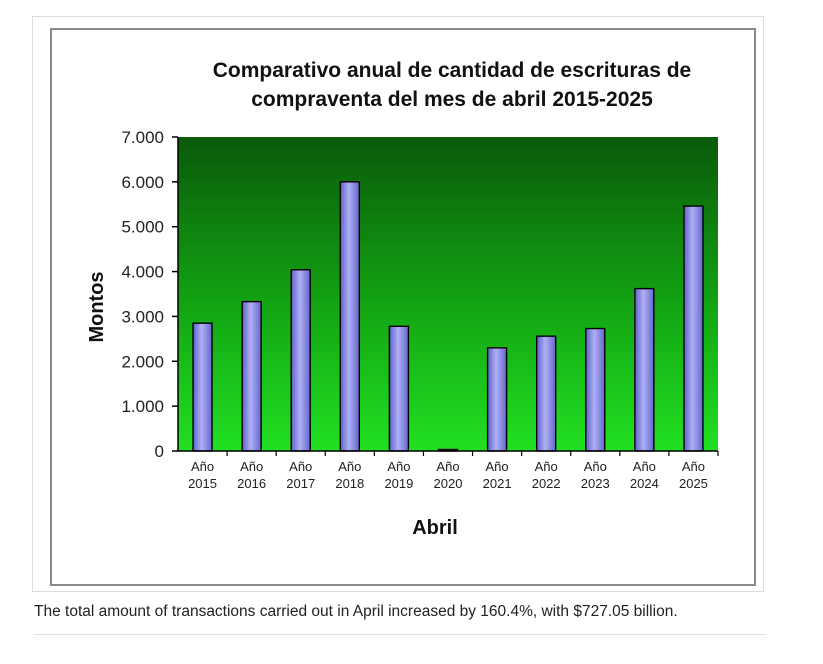 This screenshot has width=823, height=664. What do you see at coordinates (435, 528) in the screenshot?
I see `x-axis-label: Abril` at bounding box center [435, 528].